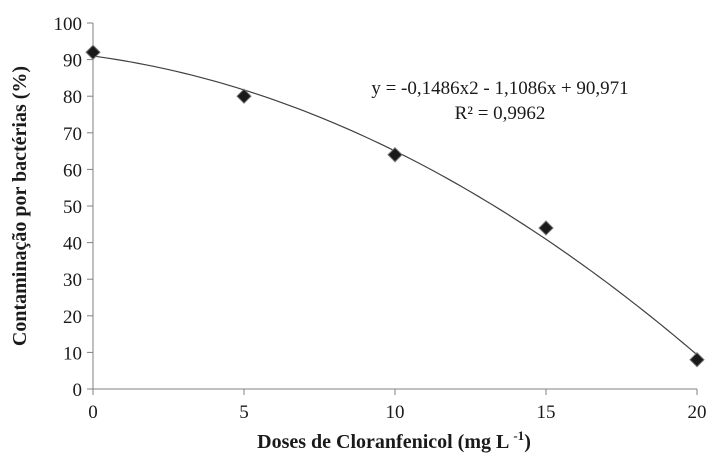  Describe the element at coordinates (395, 412) in the screenshot. I see `x-tick-label: 10` at that location.